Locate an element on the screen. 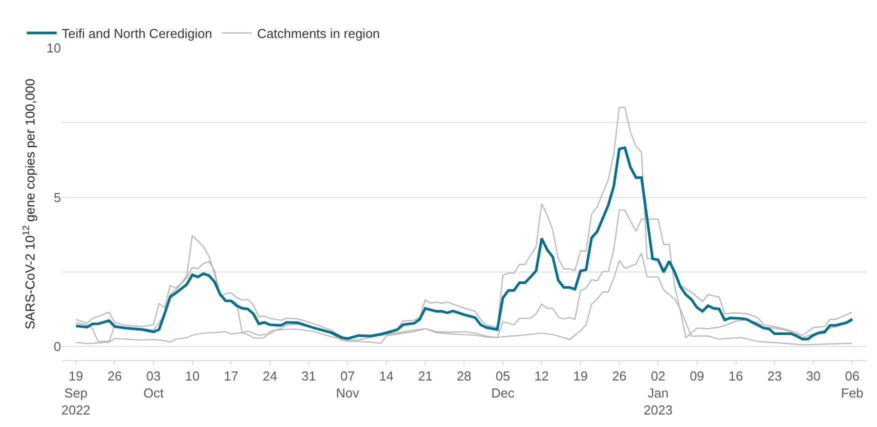 This screenshot has width=877, height=427. legend-label: Catchments in region is located at coordinates (318, 34).